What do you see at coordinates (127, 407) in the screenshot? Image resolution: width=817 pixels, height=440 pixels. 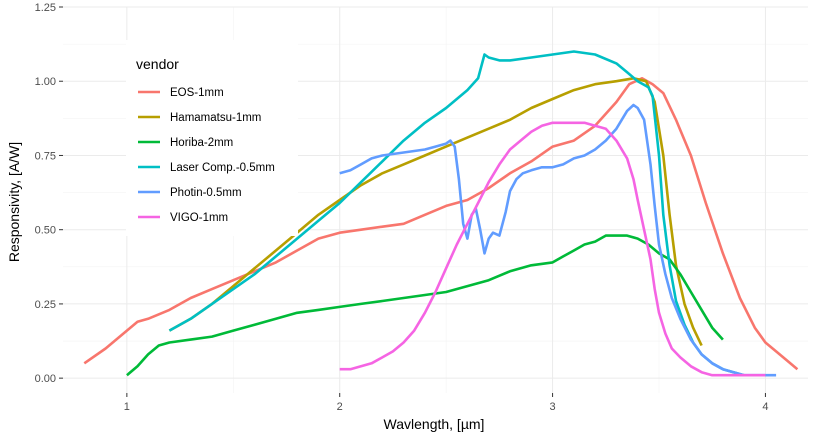 I see `x-tick-label: 1` at bounding box center [127, 407].